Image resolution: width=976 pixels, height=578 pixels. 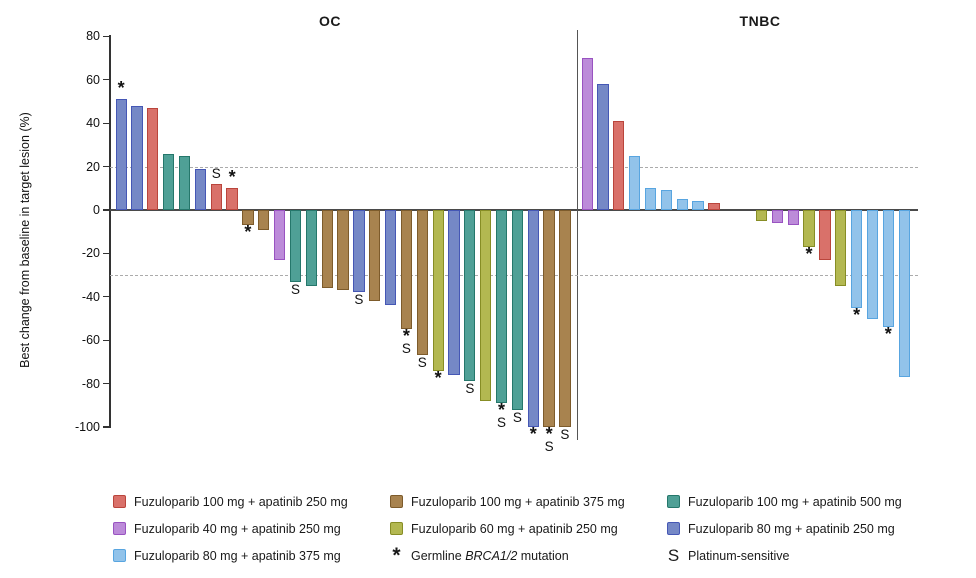 I want to click on legend-label: Germline BRCA1/2 mutation, so click(x=490, y=556).